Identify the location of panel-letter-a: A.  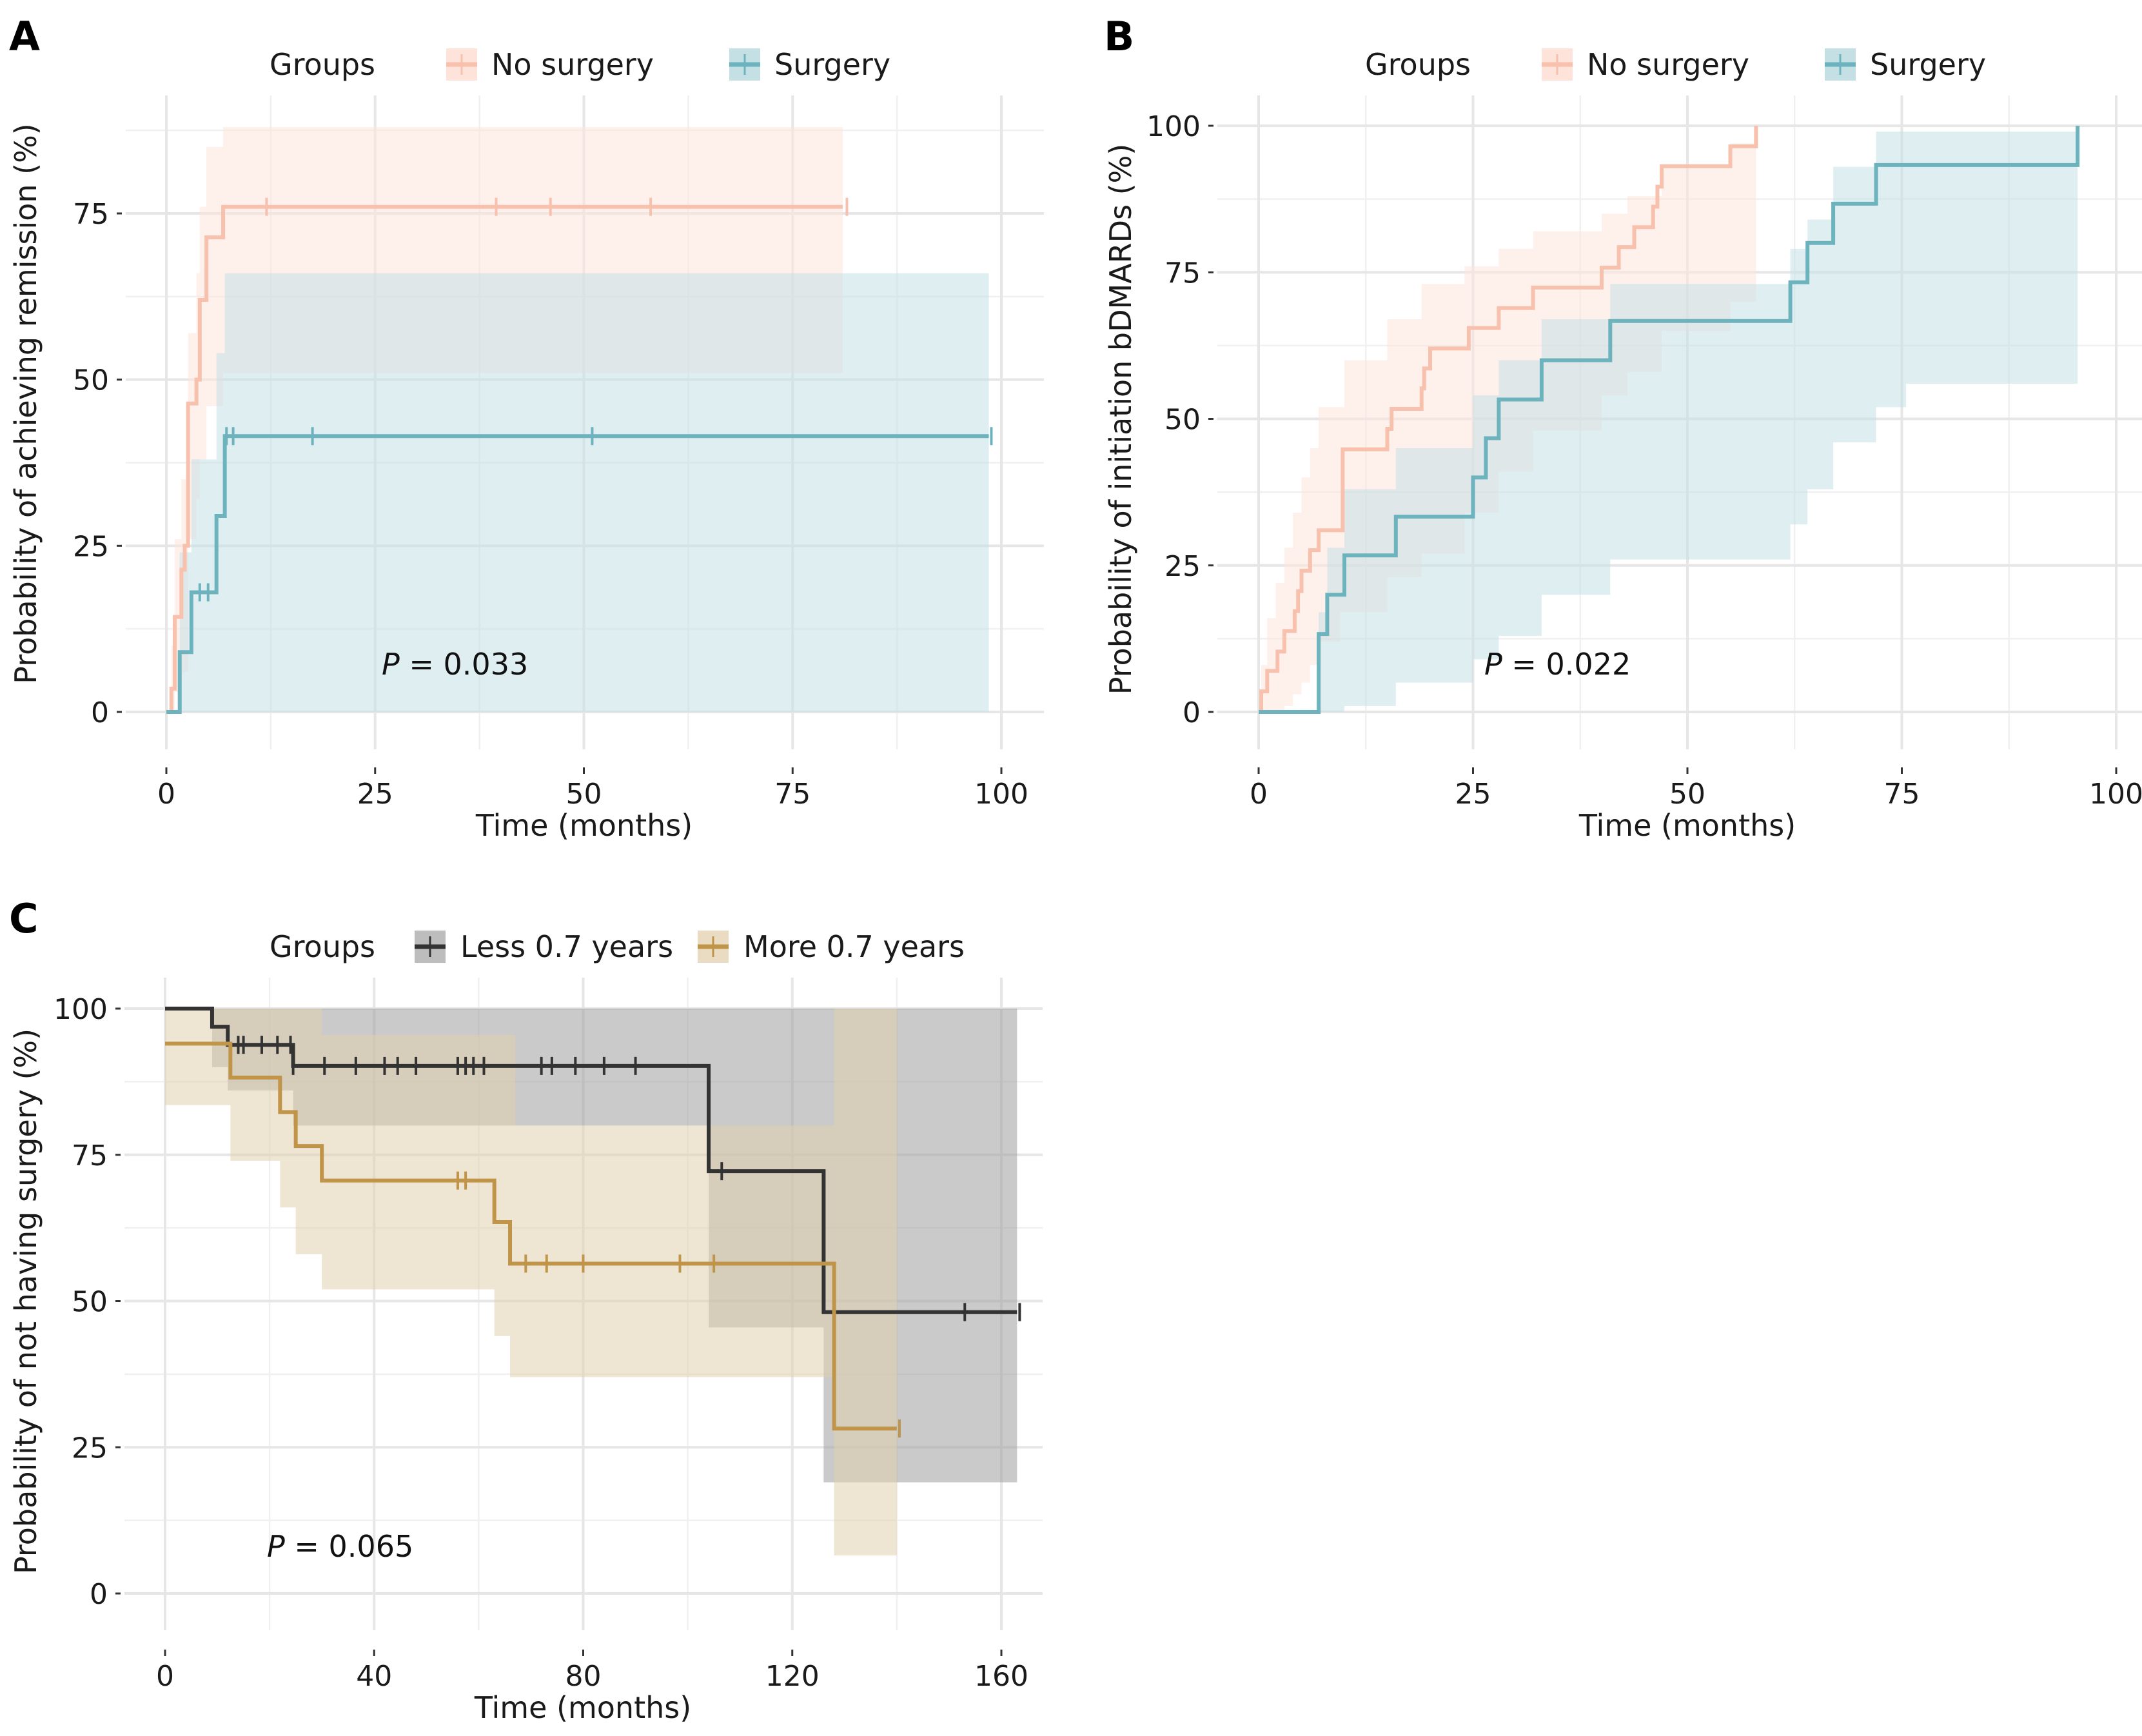
(24, 36).